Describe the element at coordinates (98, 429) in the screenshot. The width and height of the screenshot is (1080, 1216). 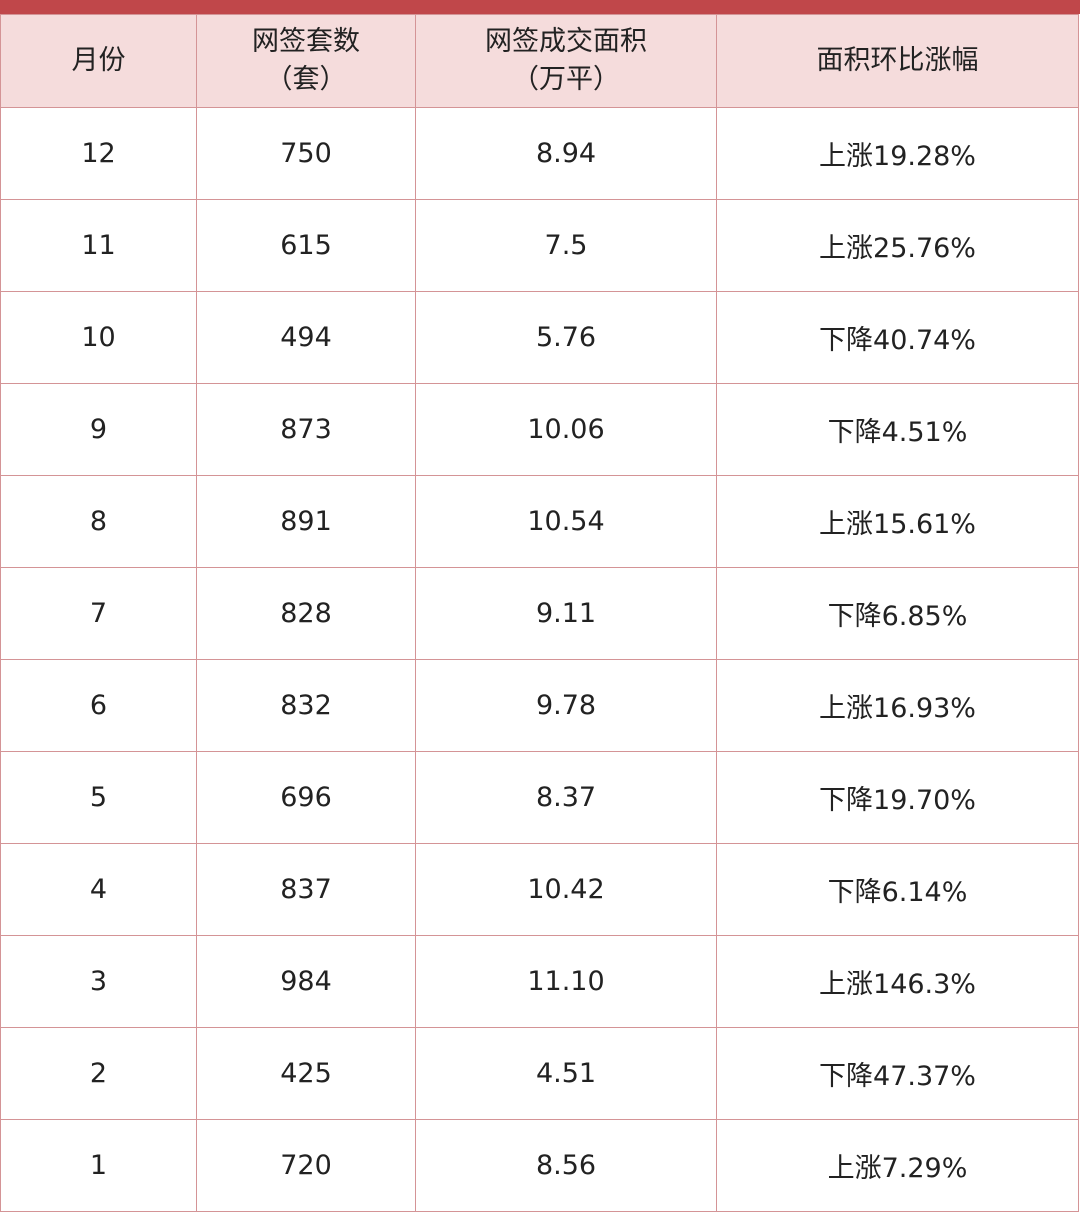
I see `cell-month: 9` at that location.